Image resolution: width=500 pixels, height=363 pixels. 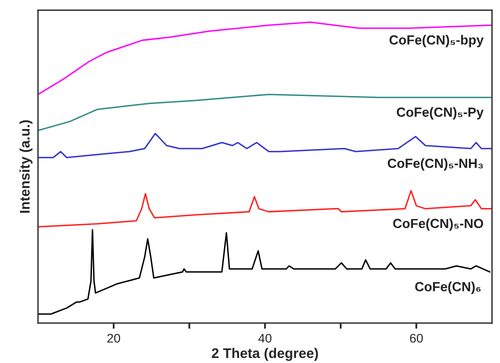 I want to click on y-axis-title: Intensity (a.u.), so click(x=25, y=166).